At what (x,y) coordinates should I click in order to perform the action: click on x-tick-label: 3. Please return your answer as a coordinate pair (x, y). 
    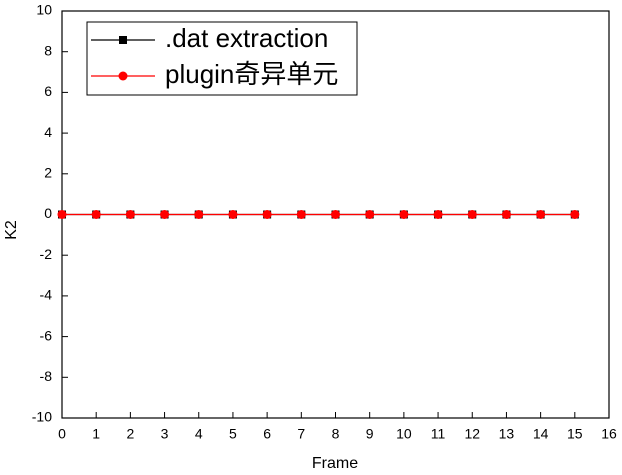
    Looking at the image, I should click on (165, 434).